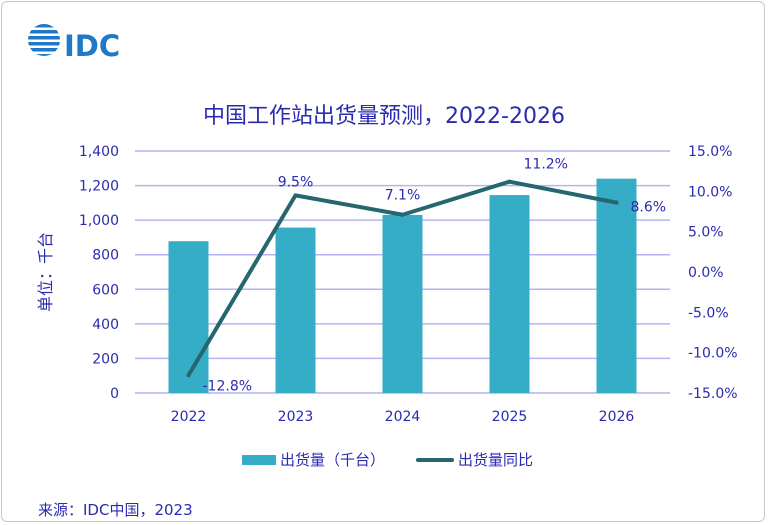 Image resolution: width=768 pixels, height=525 pixels. What do you see at coordinates (92, 46) in the screenshot?
I see `logo-text: IDC` at bounding box center [92, 46].